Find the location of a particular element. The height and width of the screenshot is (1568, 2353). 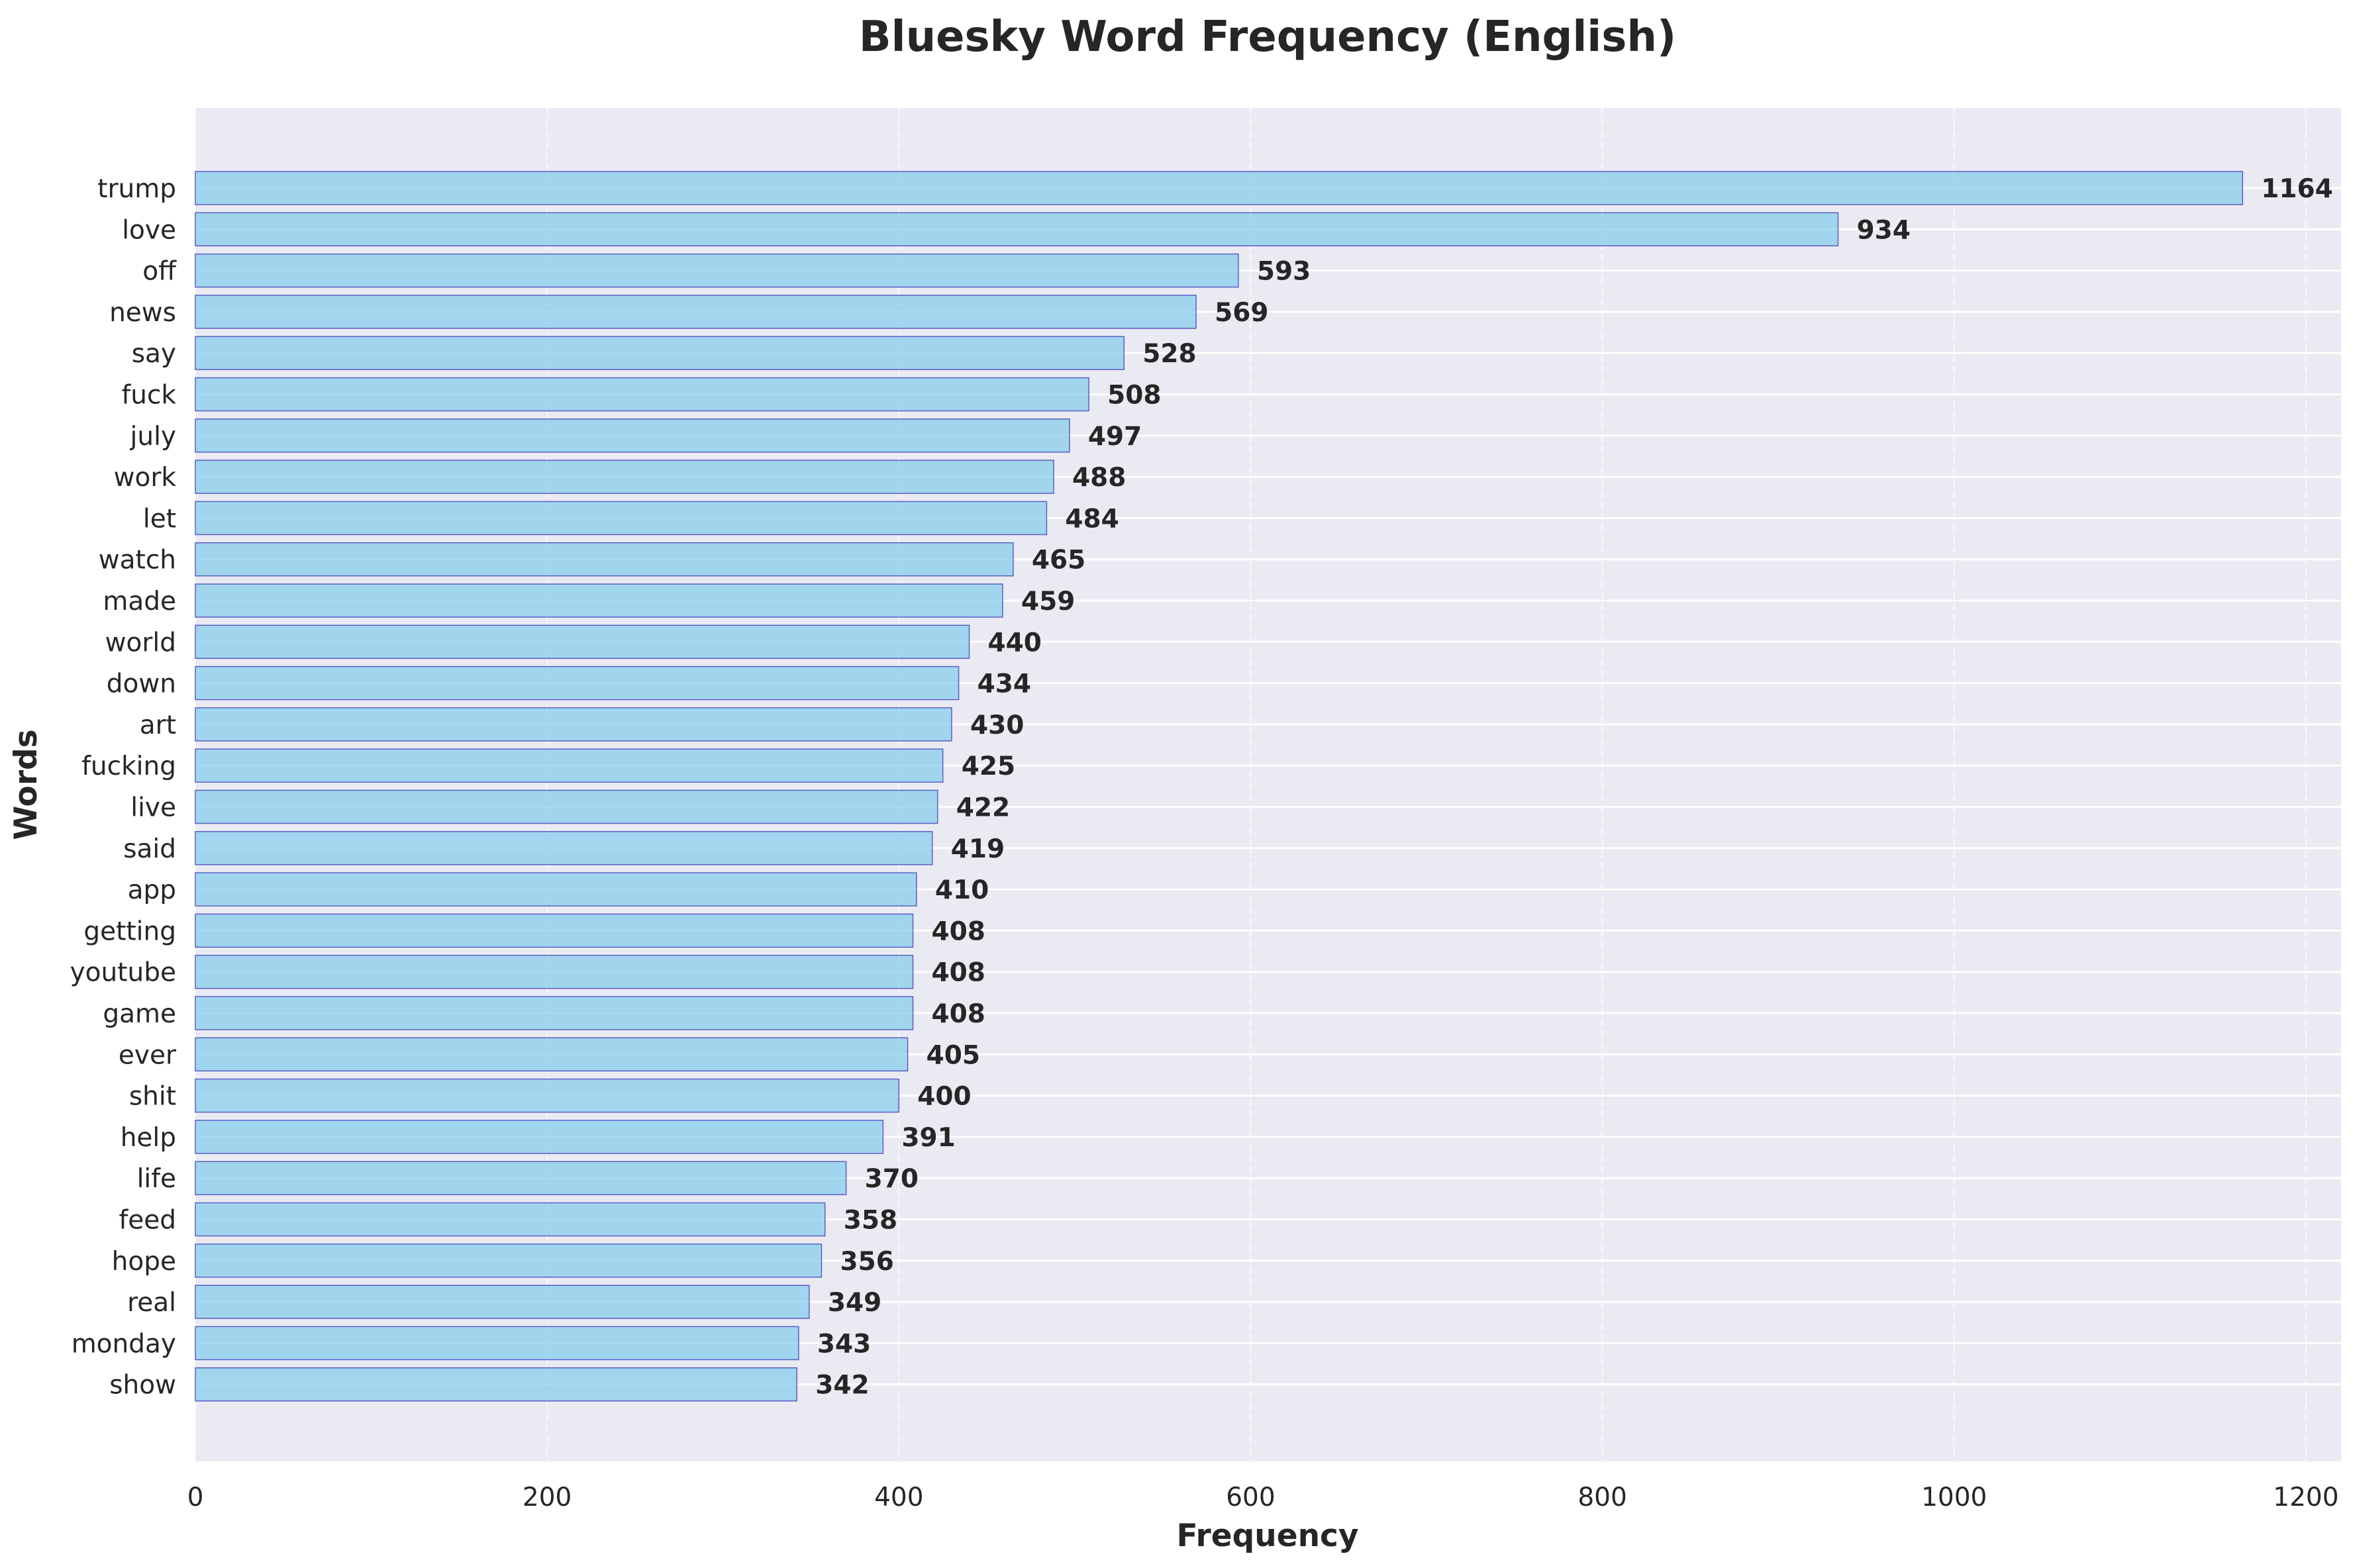

bar-work is located at coordinates (624, 477).